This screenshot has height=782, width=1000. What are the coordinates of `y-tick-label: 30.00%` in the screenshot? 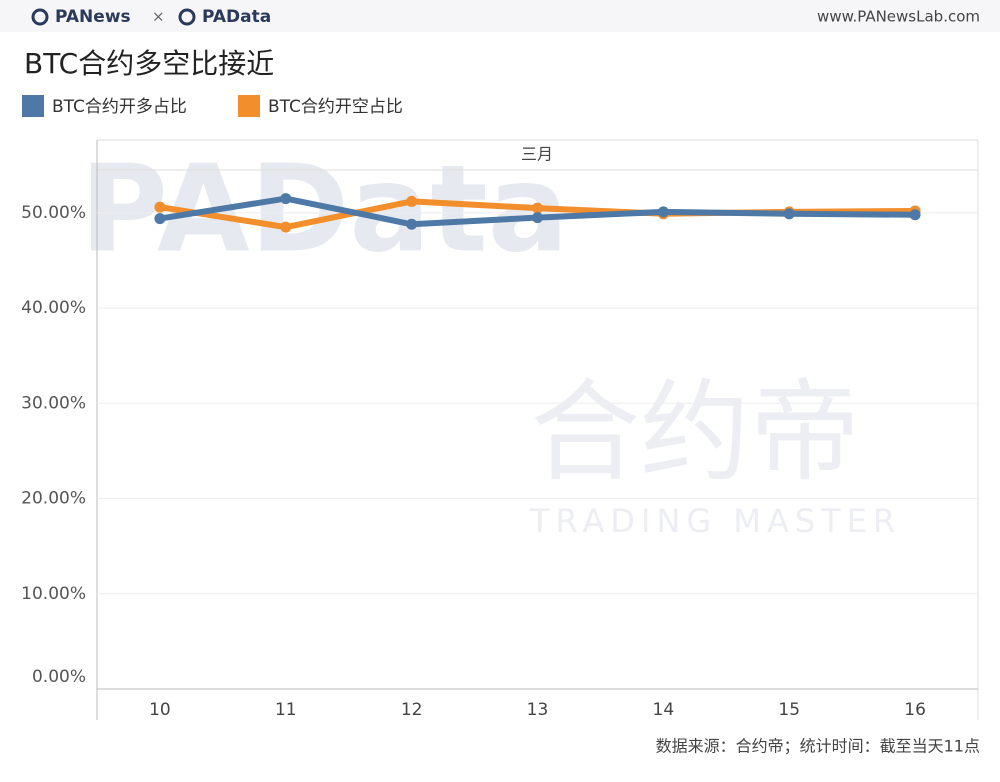 It's located at (53, 403).